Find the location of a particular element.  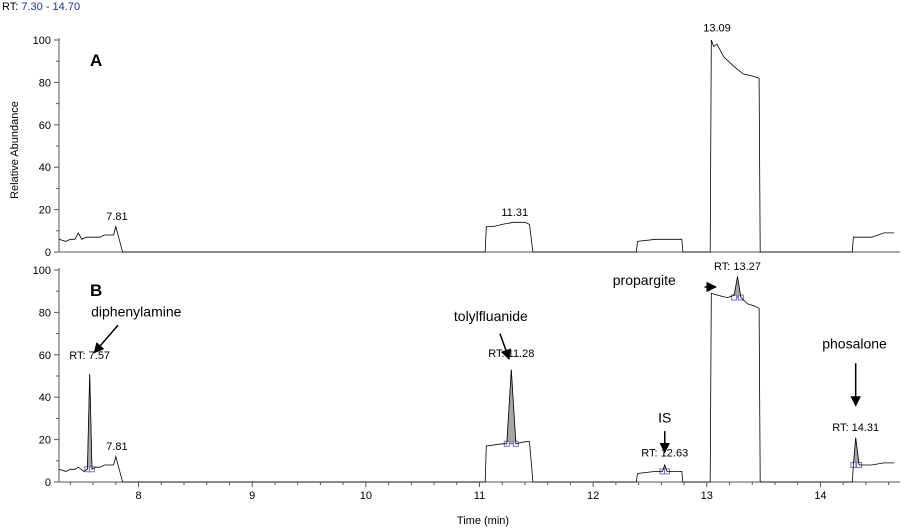

y-axis-title: Relative Abundance is located at coordinates (15, 150).